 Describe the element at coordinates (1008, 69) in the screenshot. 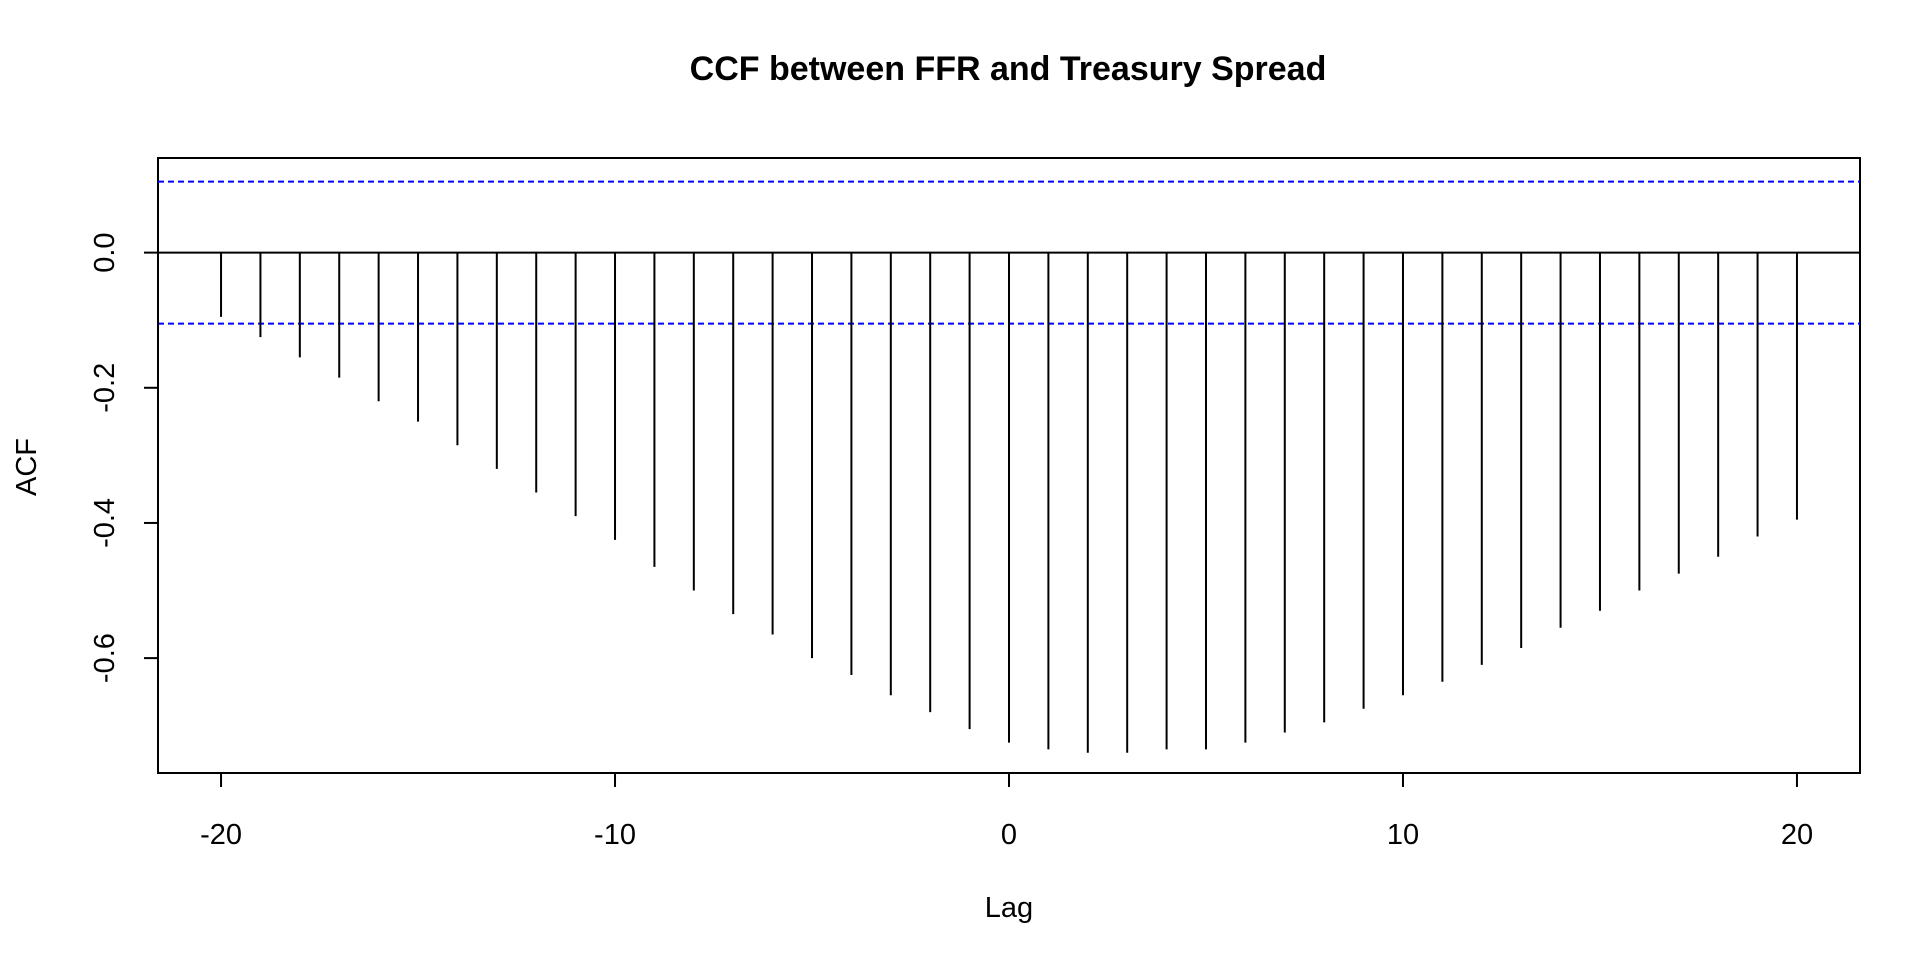

I see `chart-title: CCF between FFR and Treasury Spread` at that location.